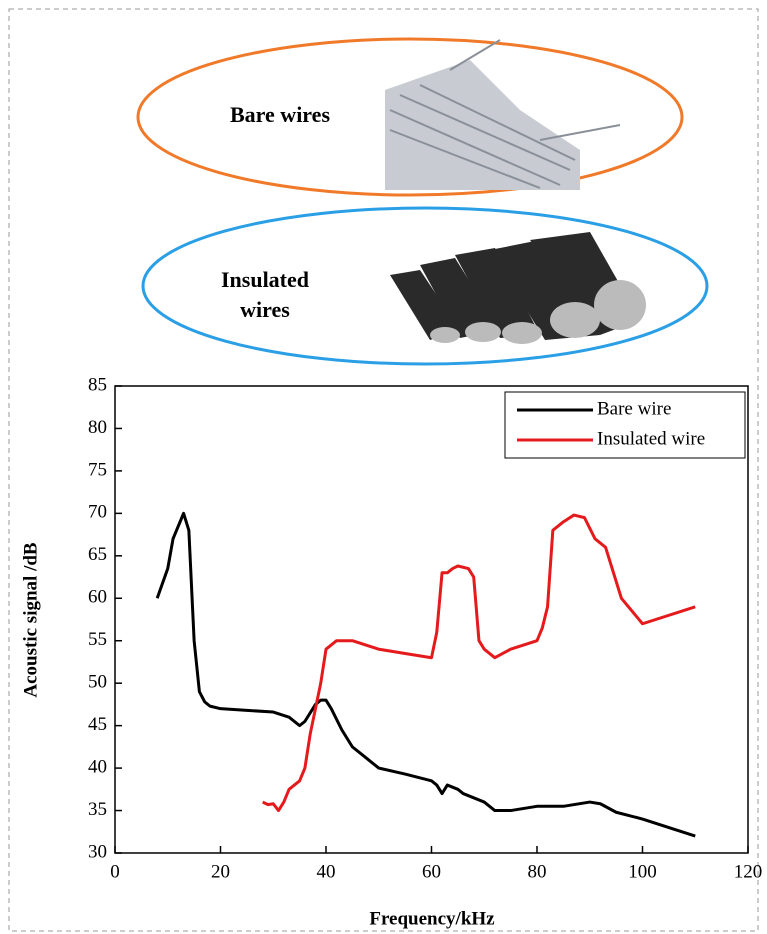 Image resolution: width=767 pixels, height=934 pixels. I want to click on y-tick-label: 85, so click(97, 384).